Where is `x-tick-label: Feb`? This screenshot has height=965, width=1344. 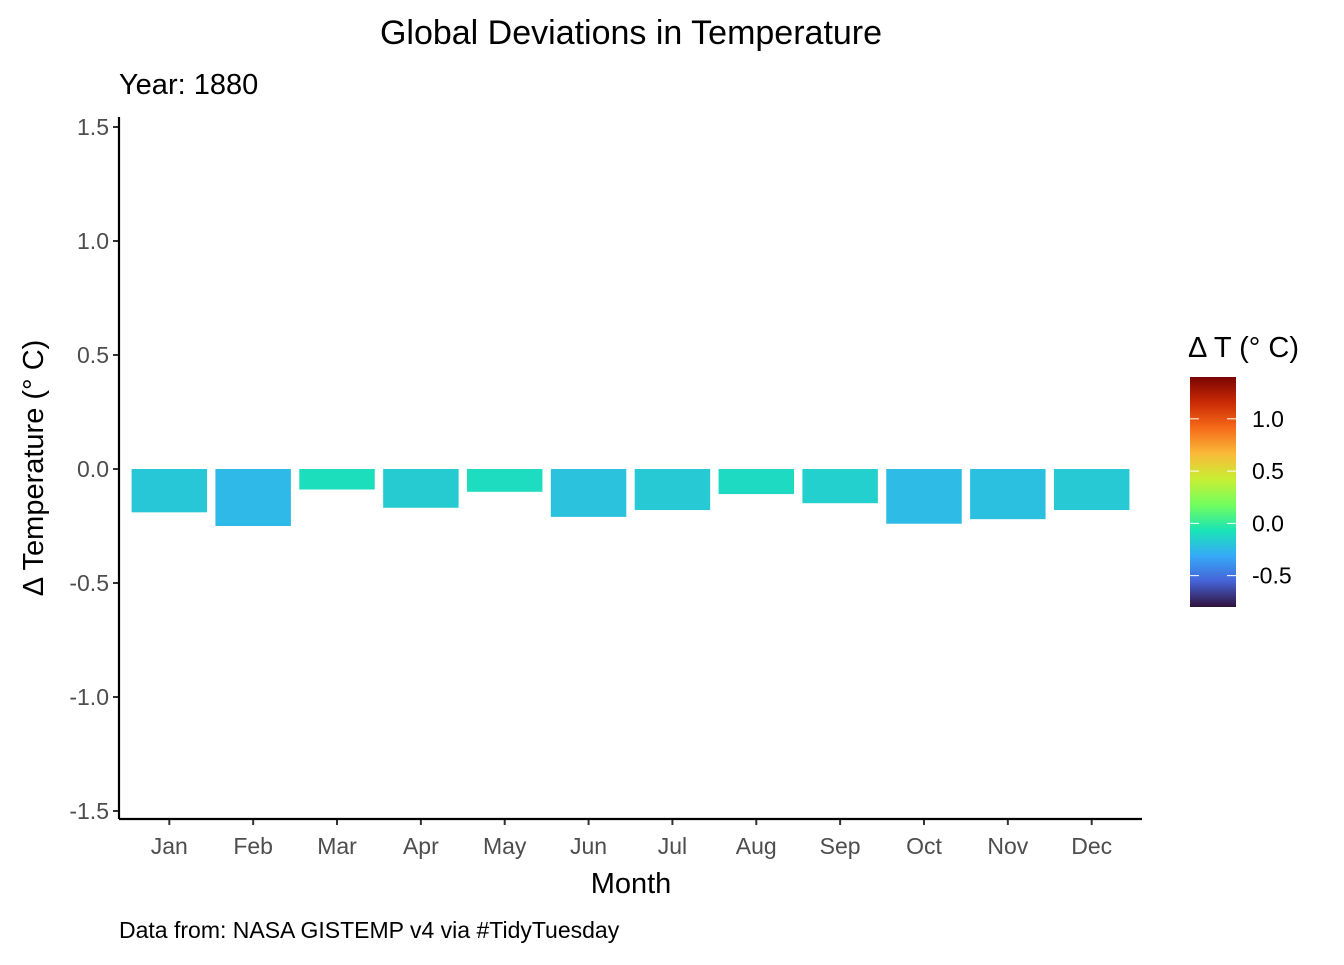 x-tick-label: Feb is located at coordinates (253, 846).